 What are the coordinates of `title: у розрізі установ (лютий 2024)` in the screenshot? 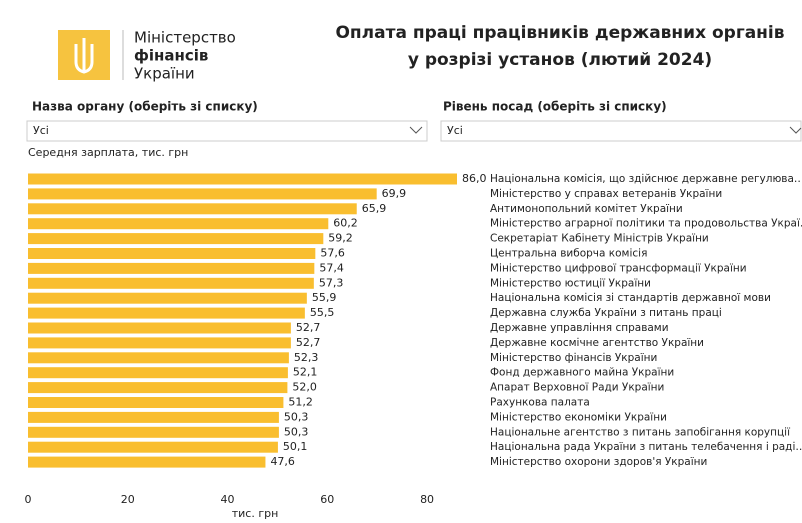 It's located at (560, 60).